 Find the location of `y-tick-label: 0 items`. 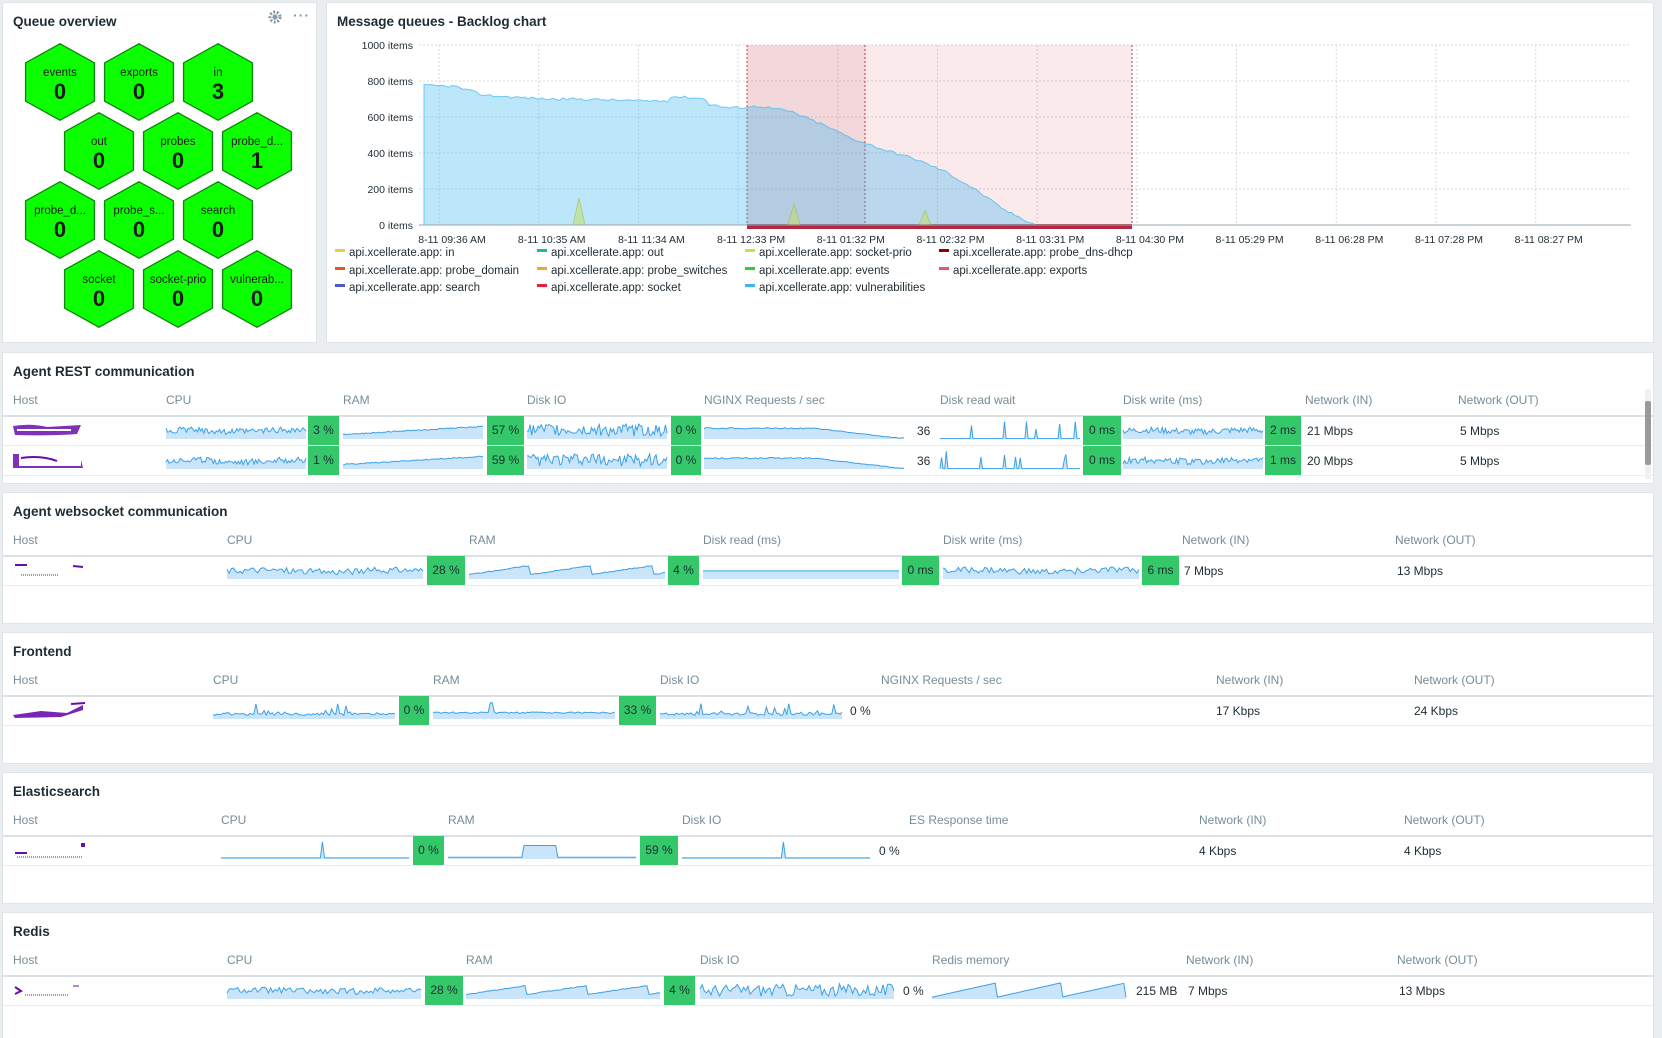

y-tick-label: 0 items is located at coordinates (396, 226).